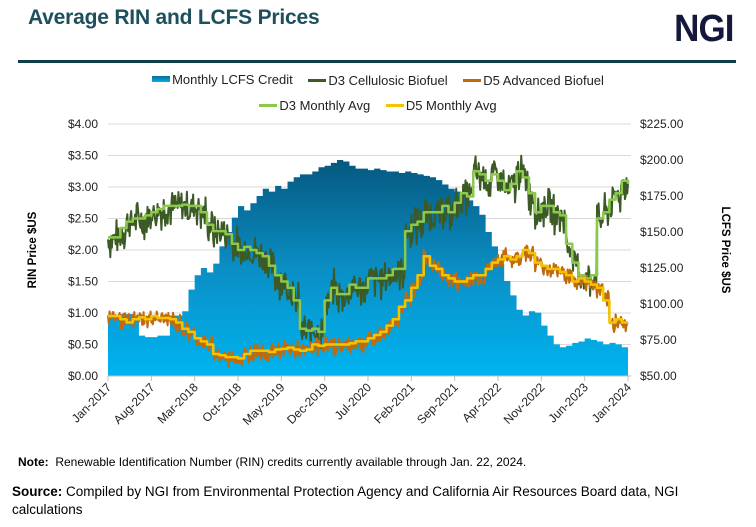 This screenshot has height=527, width=756. I want to click on x-tick-label: Jun-2023, so click(569, 403).